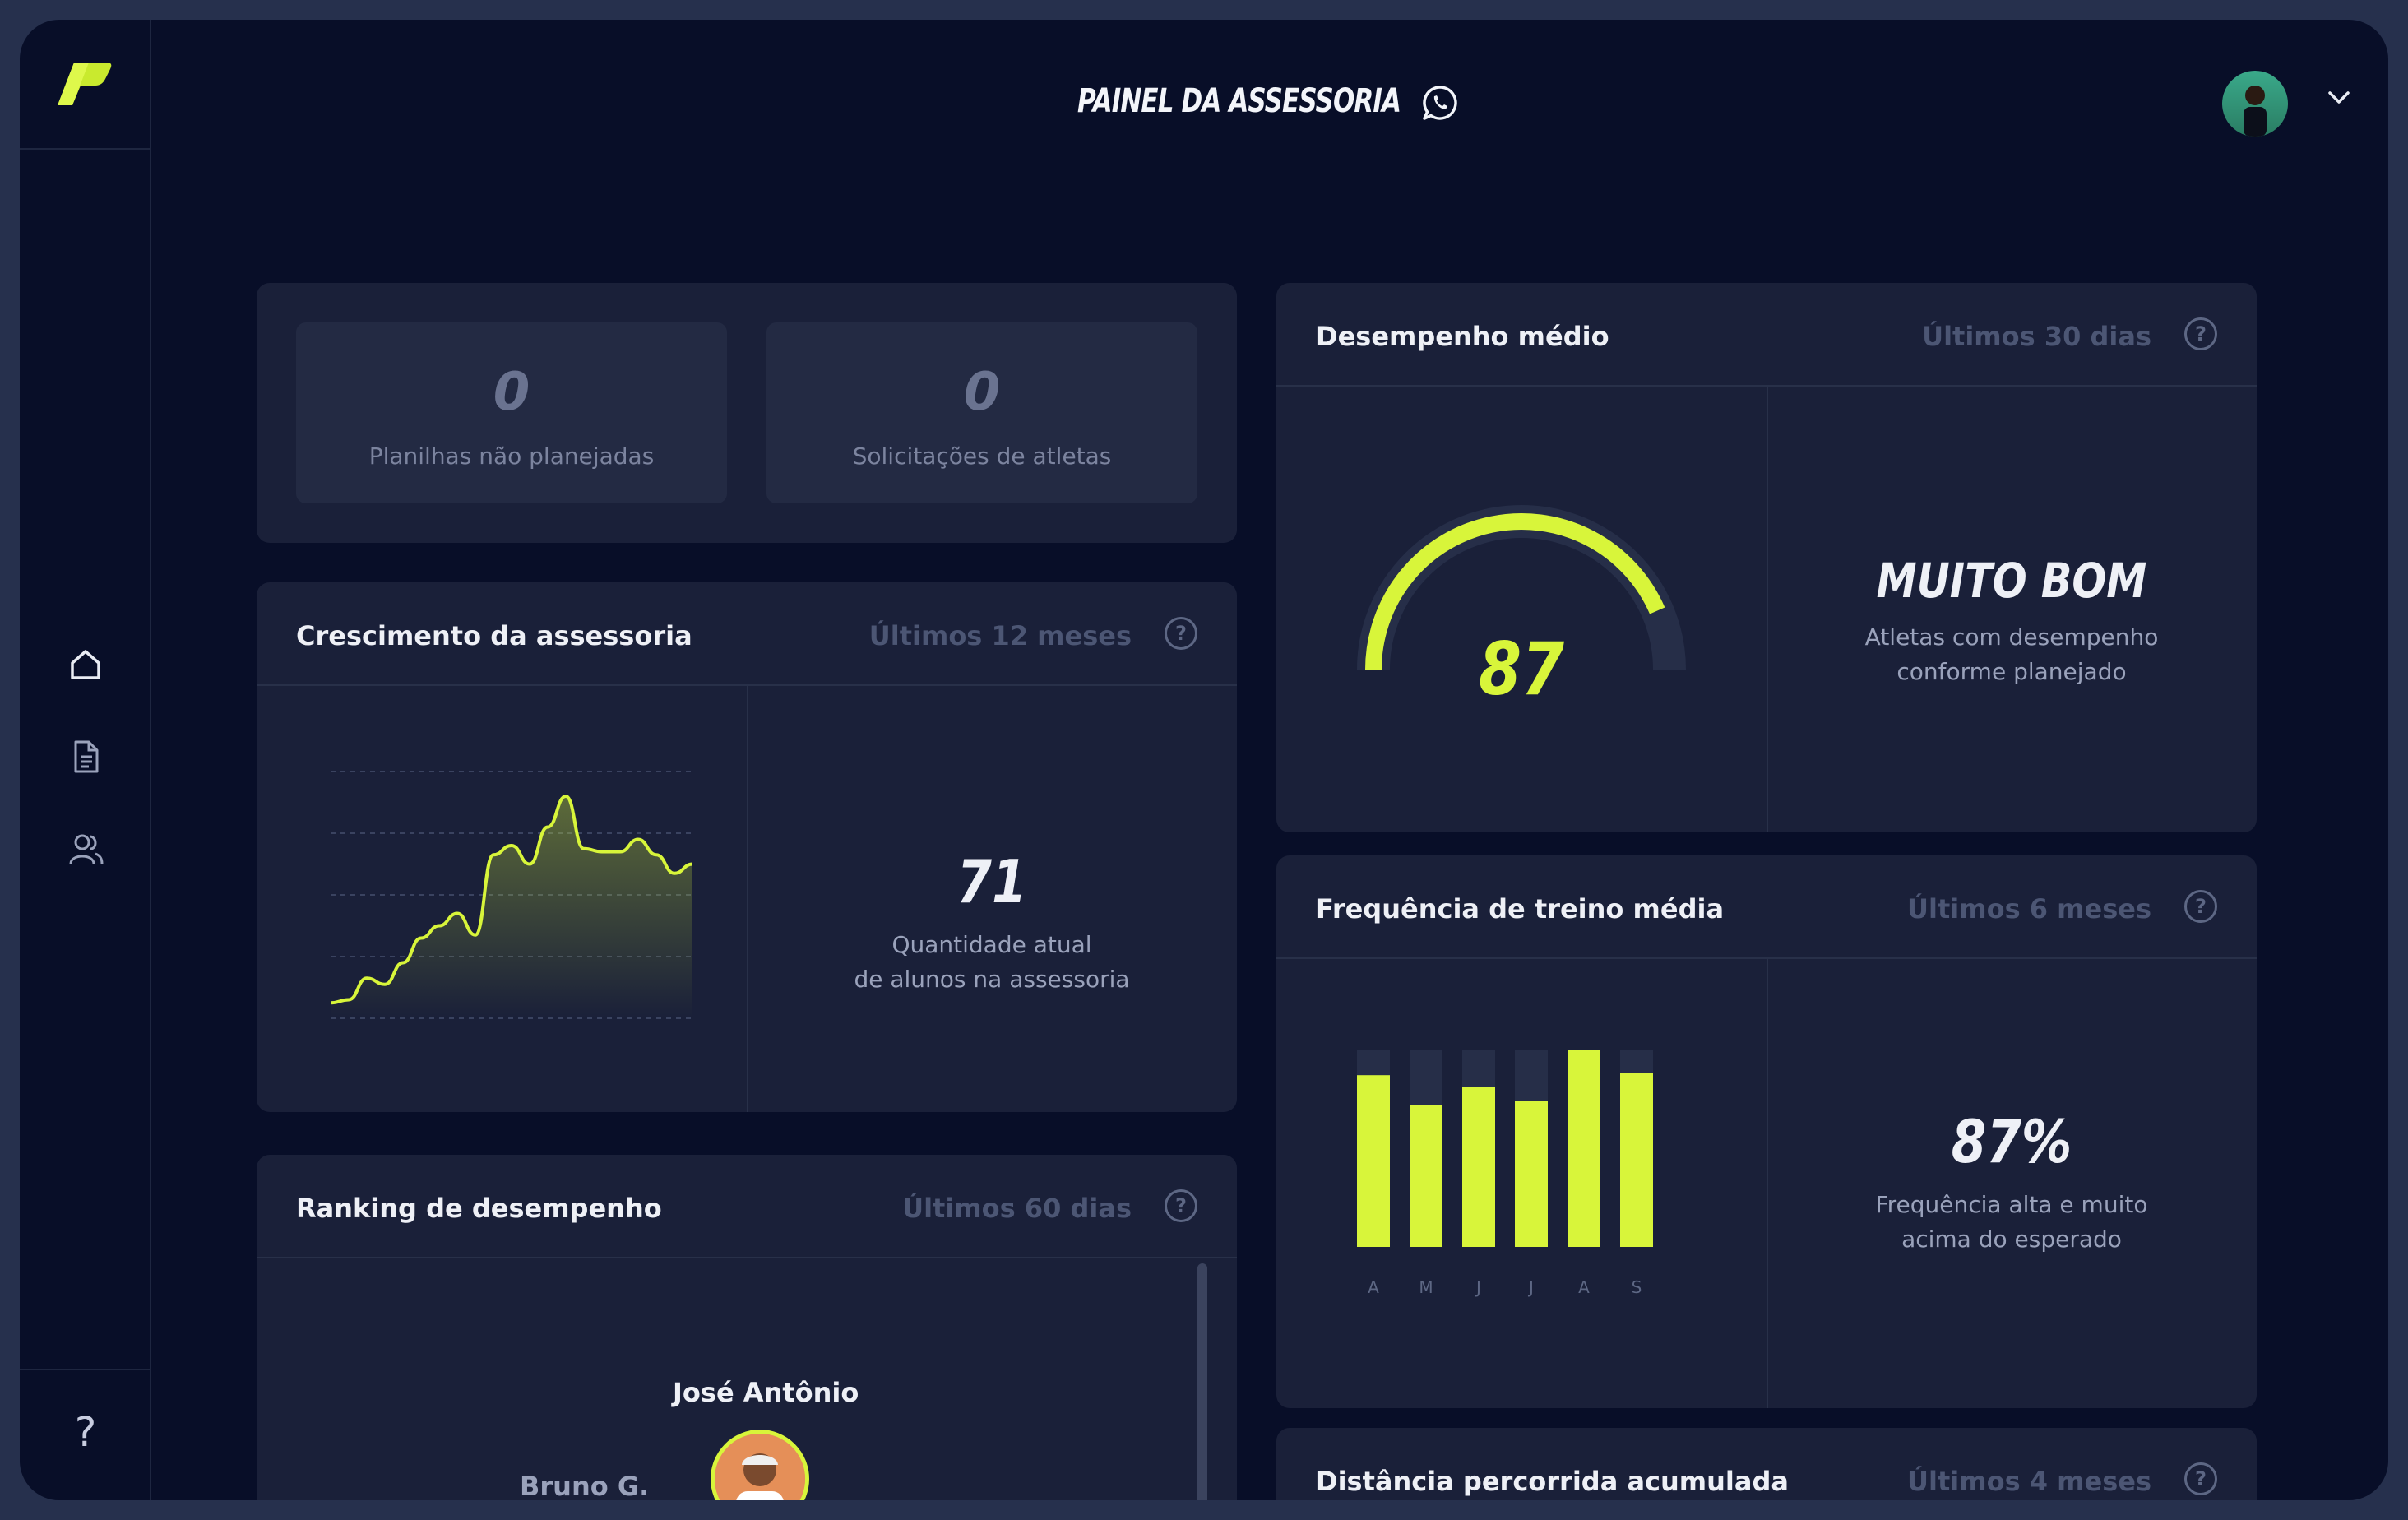 This screenshot has width=2408, height=1520. What do you see at coordinates (479, 1208) in the screenshot?
I see `ranking-title: Ranking de desempenho` at bounding box center [479, 1208].